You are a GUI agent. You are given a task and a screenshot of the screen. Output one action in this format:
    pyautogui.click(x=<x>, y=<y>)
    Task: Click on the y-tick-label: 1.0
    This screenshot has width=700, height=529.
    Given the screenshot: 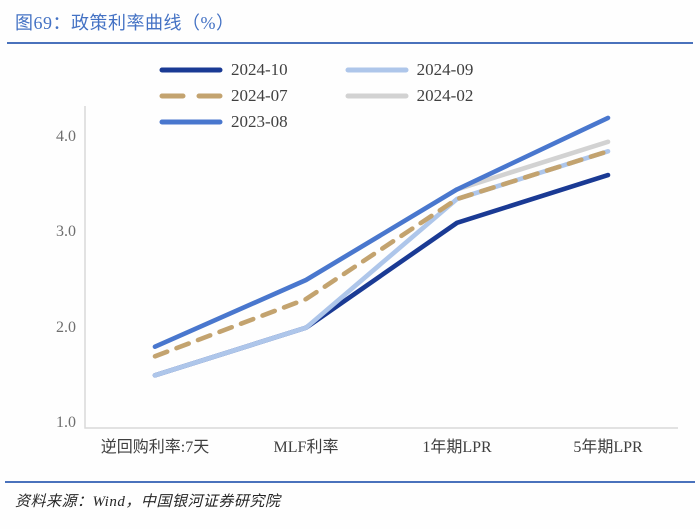 What is the action you would take?
    pyautogui.click(x=66, y=422)
    